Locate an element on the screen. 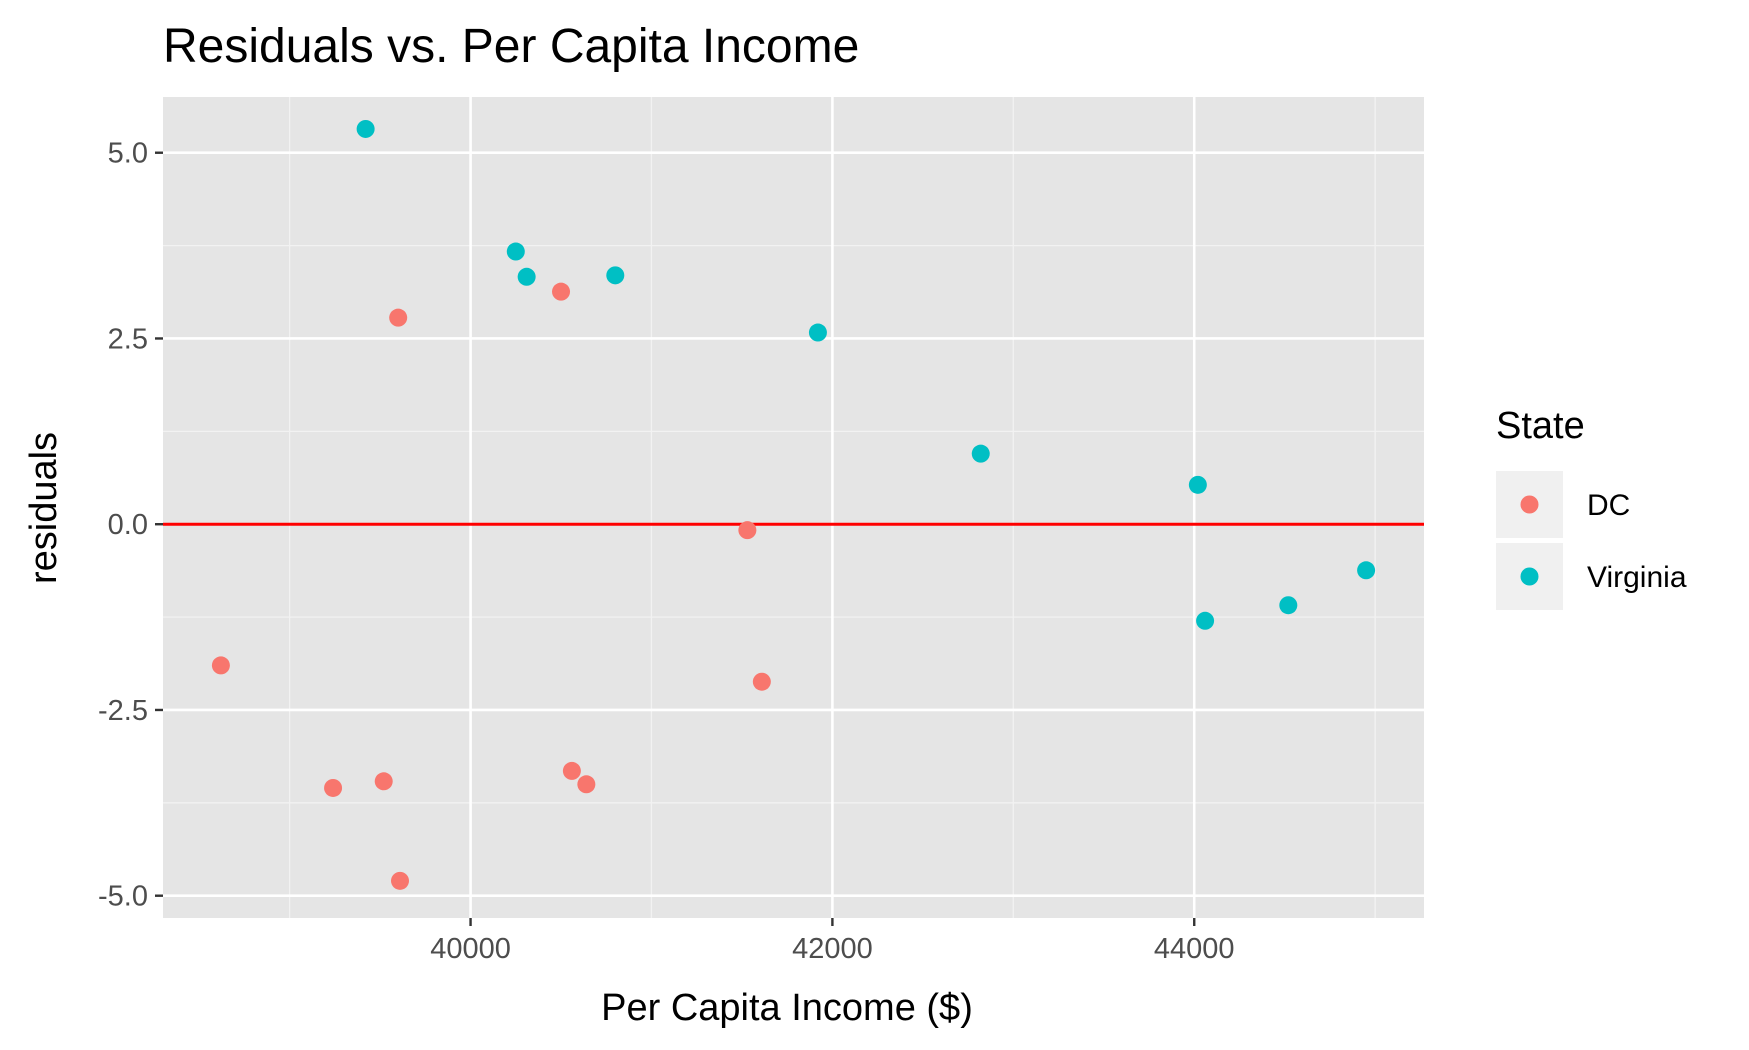  y-tick-label: -5.0 is located at coordinates (123, 897).